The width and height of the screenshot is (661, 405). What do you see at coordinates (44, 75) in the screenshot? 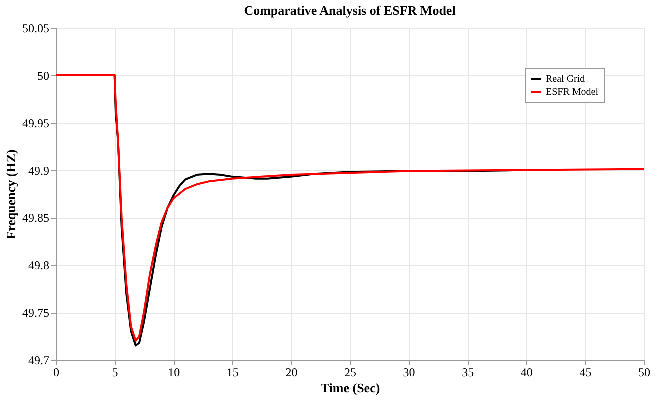
I see `y-tick-label: 50` at bounding box center [44, 75].